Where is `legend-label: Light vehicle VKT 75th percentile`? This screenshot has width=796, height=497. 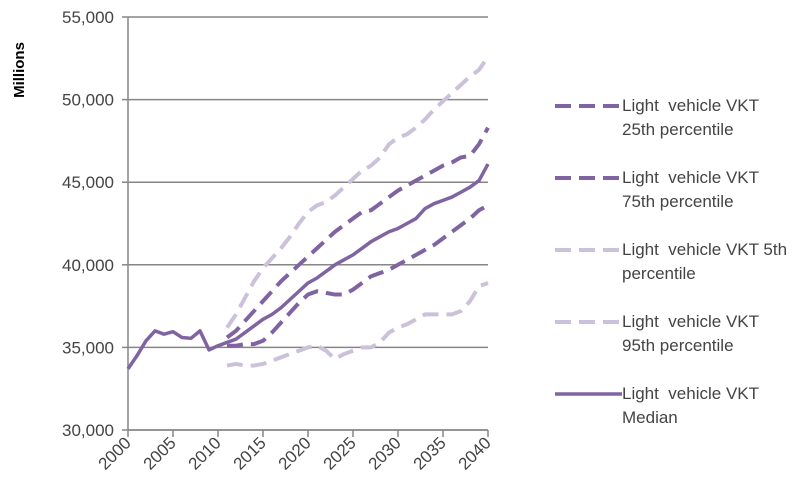
legend-label: Light vehicle VKT 75th percentile is located at coordinates (693, 189).